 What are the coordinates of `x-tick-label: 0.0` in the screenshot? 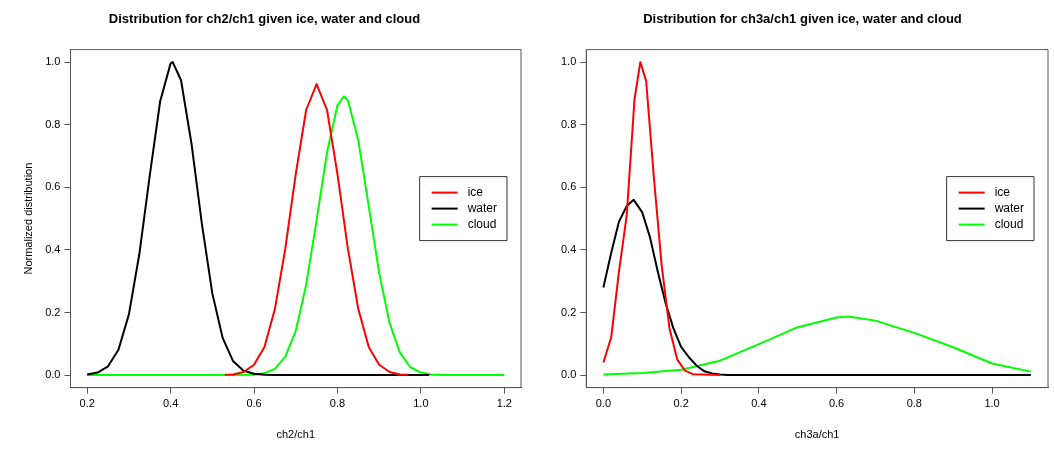 It's located at (603, 403).